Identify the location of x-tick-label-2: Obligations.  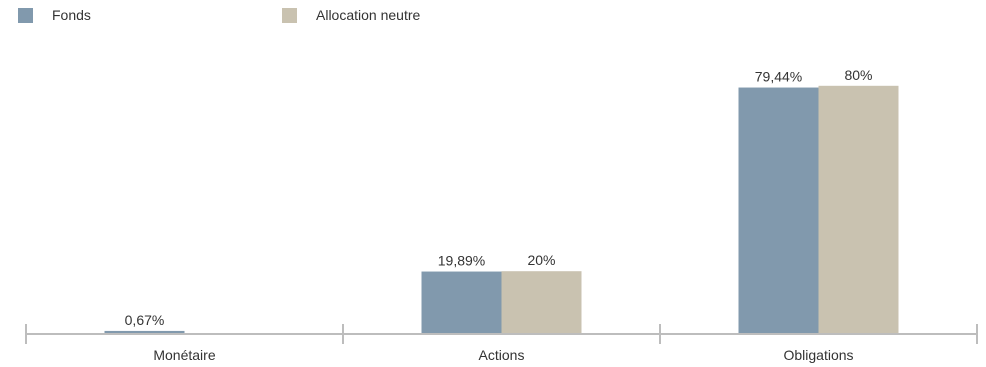
(818, 355).